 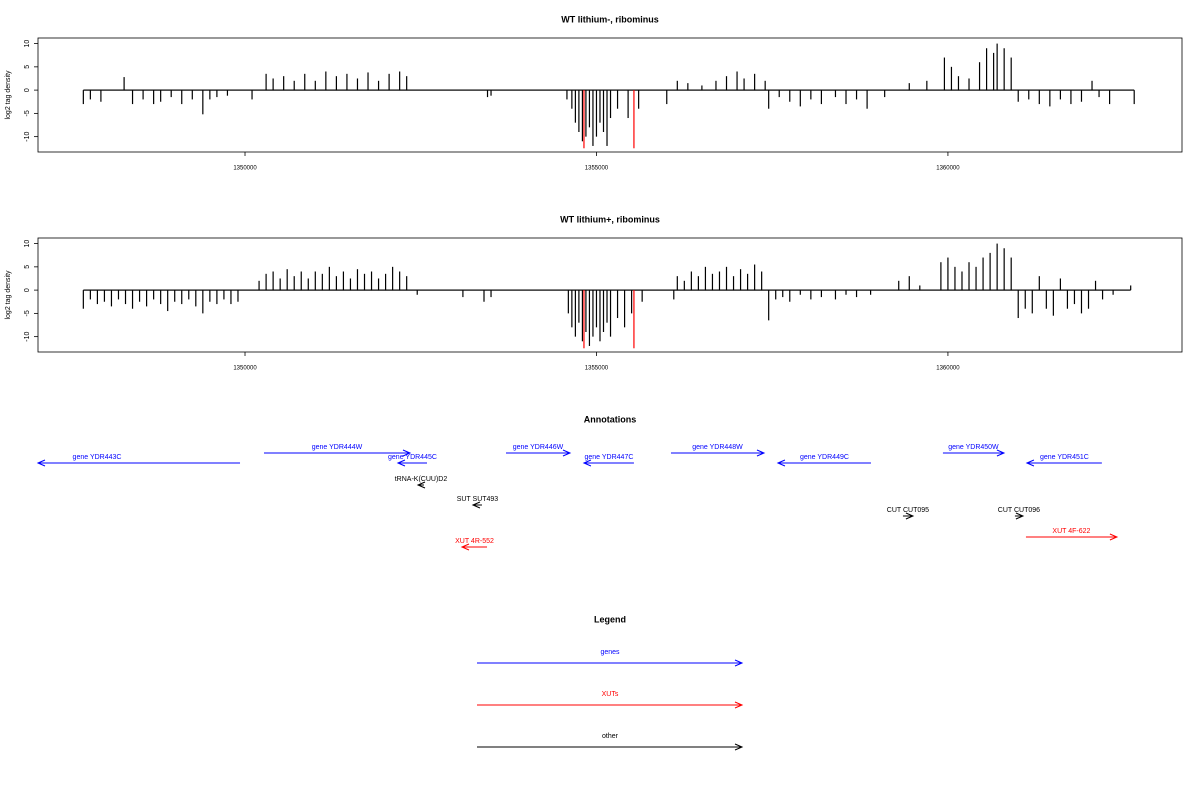 I want to click on feature-label: gene YDR444W, so click(x=337, y=447).